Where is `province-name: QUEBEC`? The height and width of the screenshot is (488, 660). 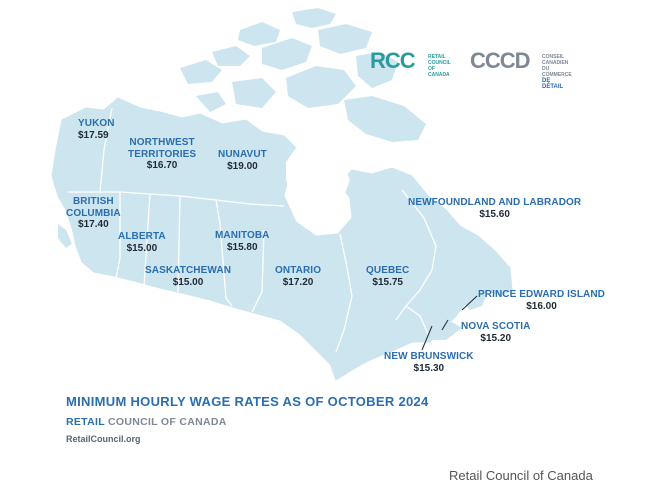
province-name: QUEBEC is located at coordinates (388, 270).